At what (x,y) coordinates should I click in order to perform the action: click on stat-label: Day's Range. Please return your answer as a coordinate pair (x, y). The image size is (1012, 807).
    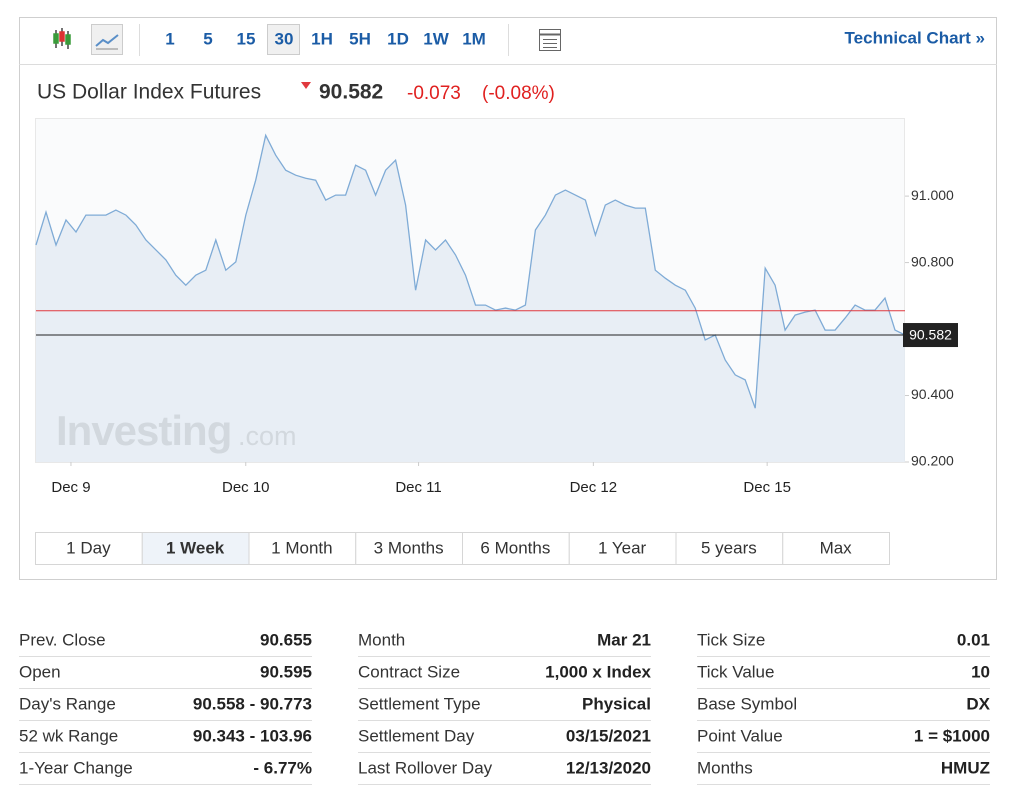
    Looking at the image, I should click on (67, 703).